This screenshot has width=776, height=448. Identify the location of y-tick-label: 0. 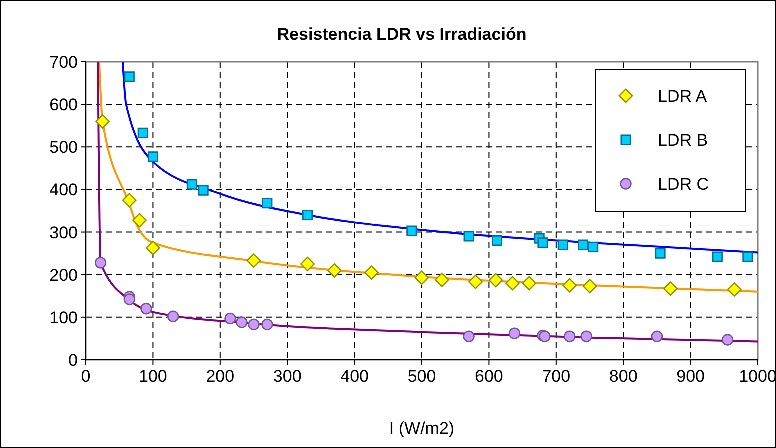
(73, 360).